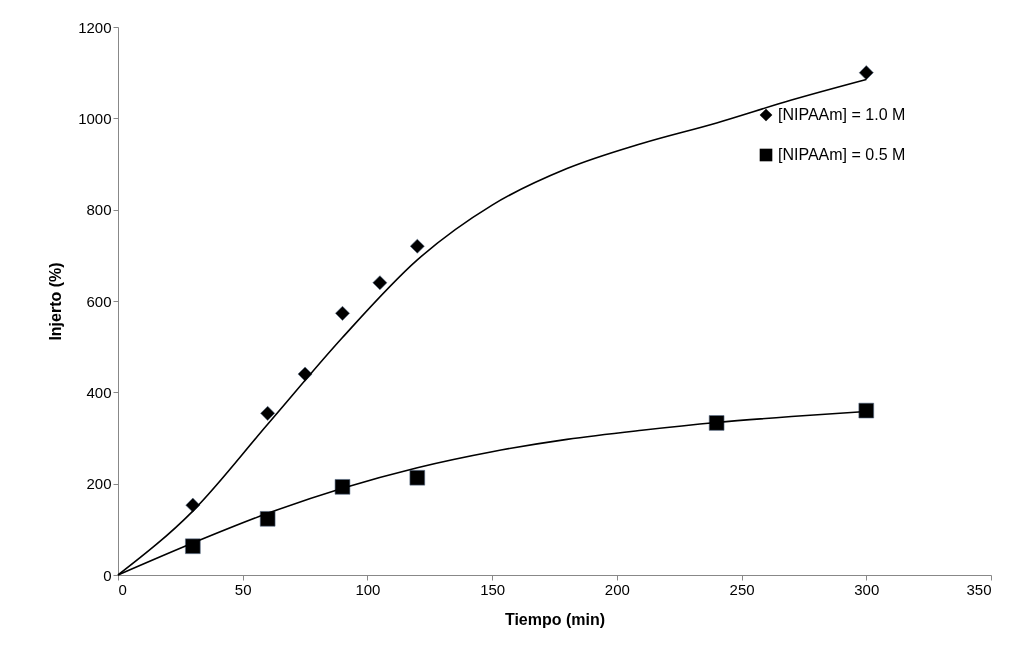  What do you see at coordinates (617, 589) in the screenshot?
I see `x-tick-label: 200` at bounding box center [617, 589].